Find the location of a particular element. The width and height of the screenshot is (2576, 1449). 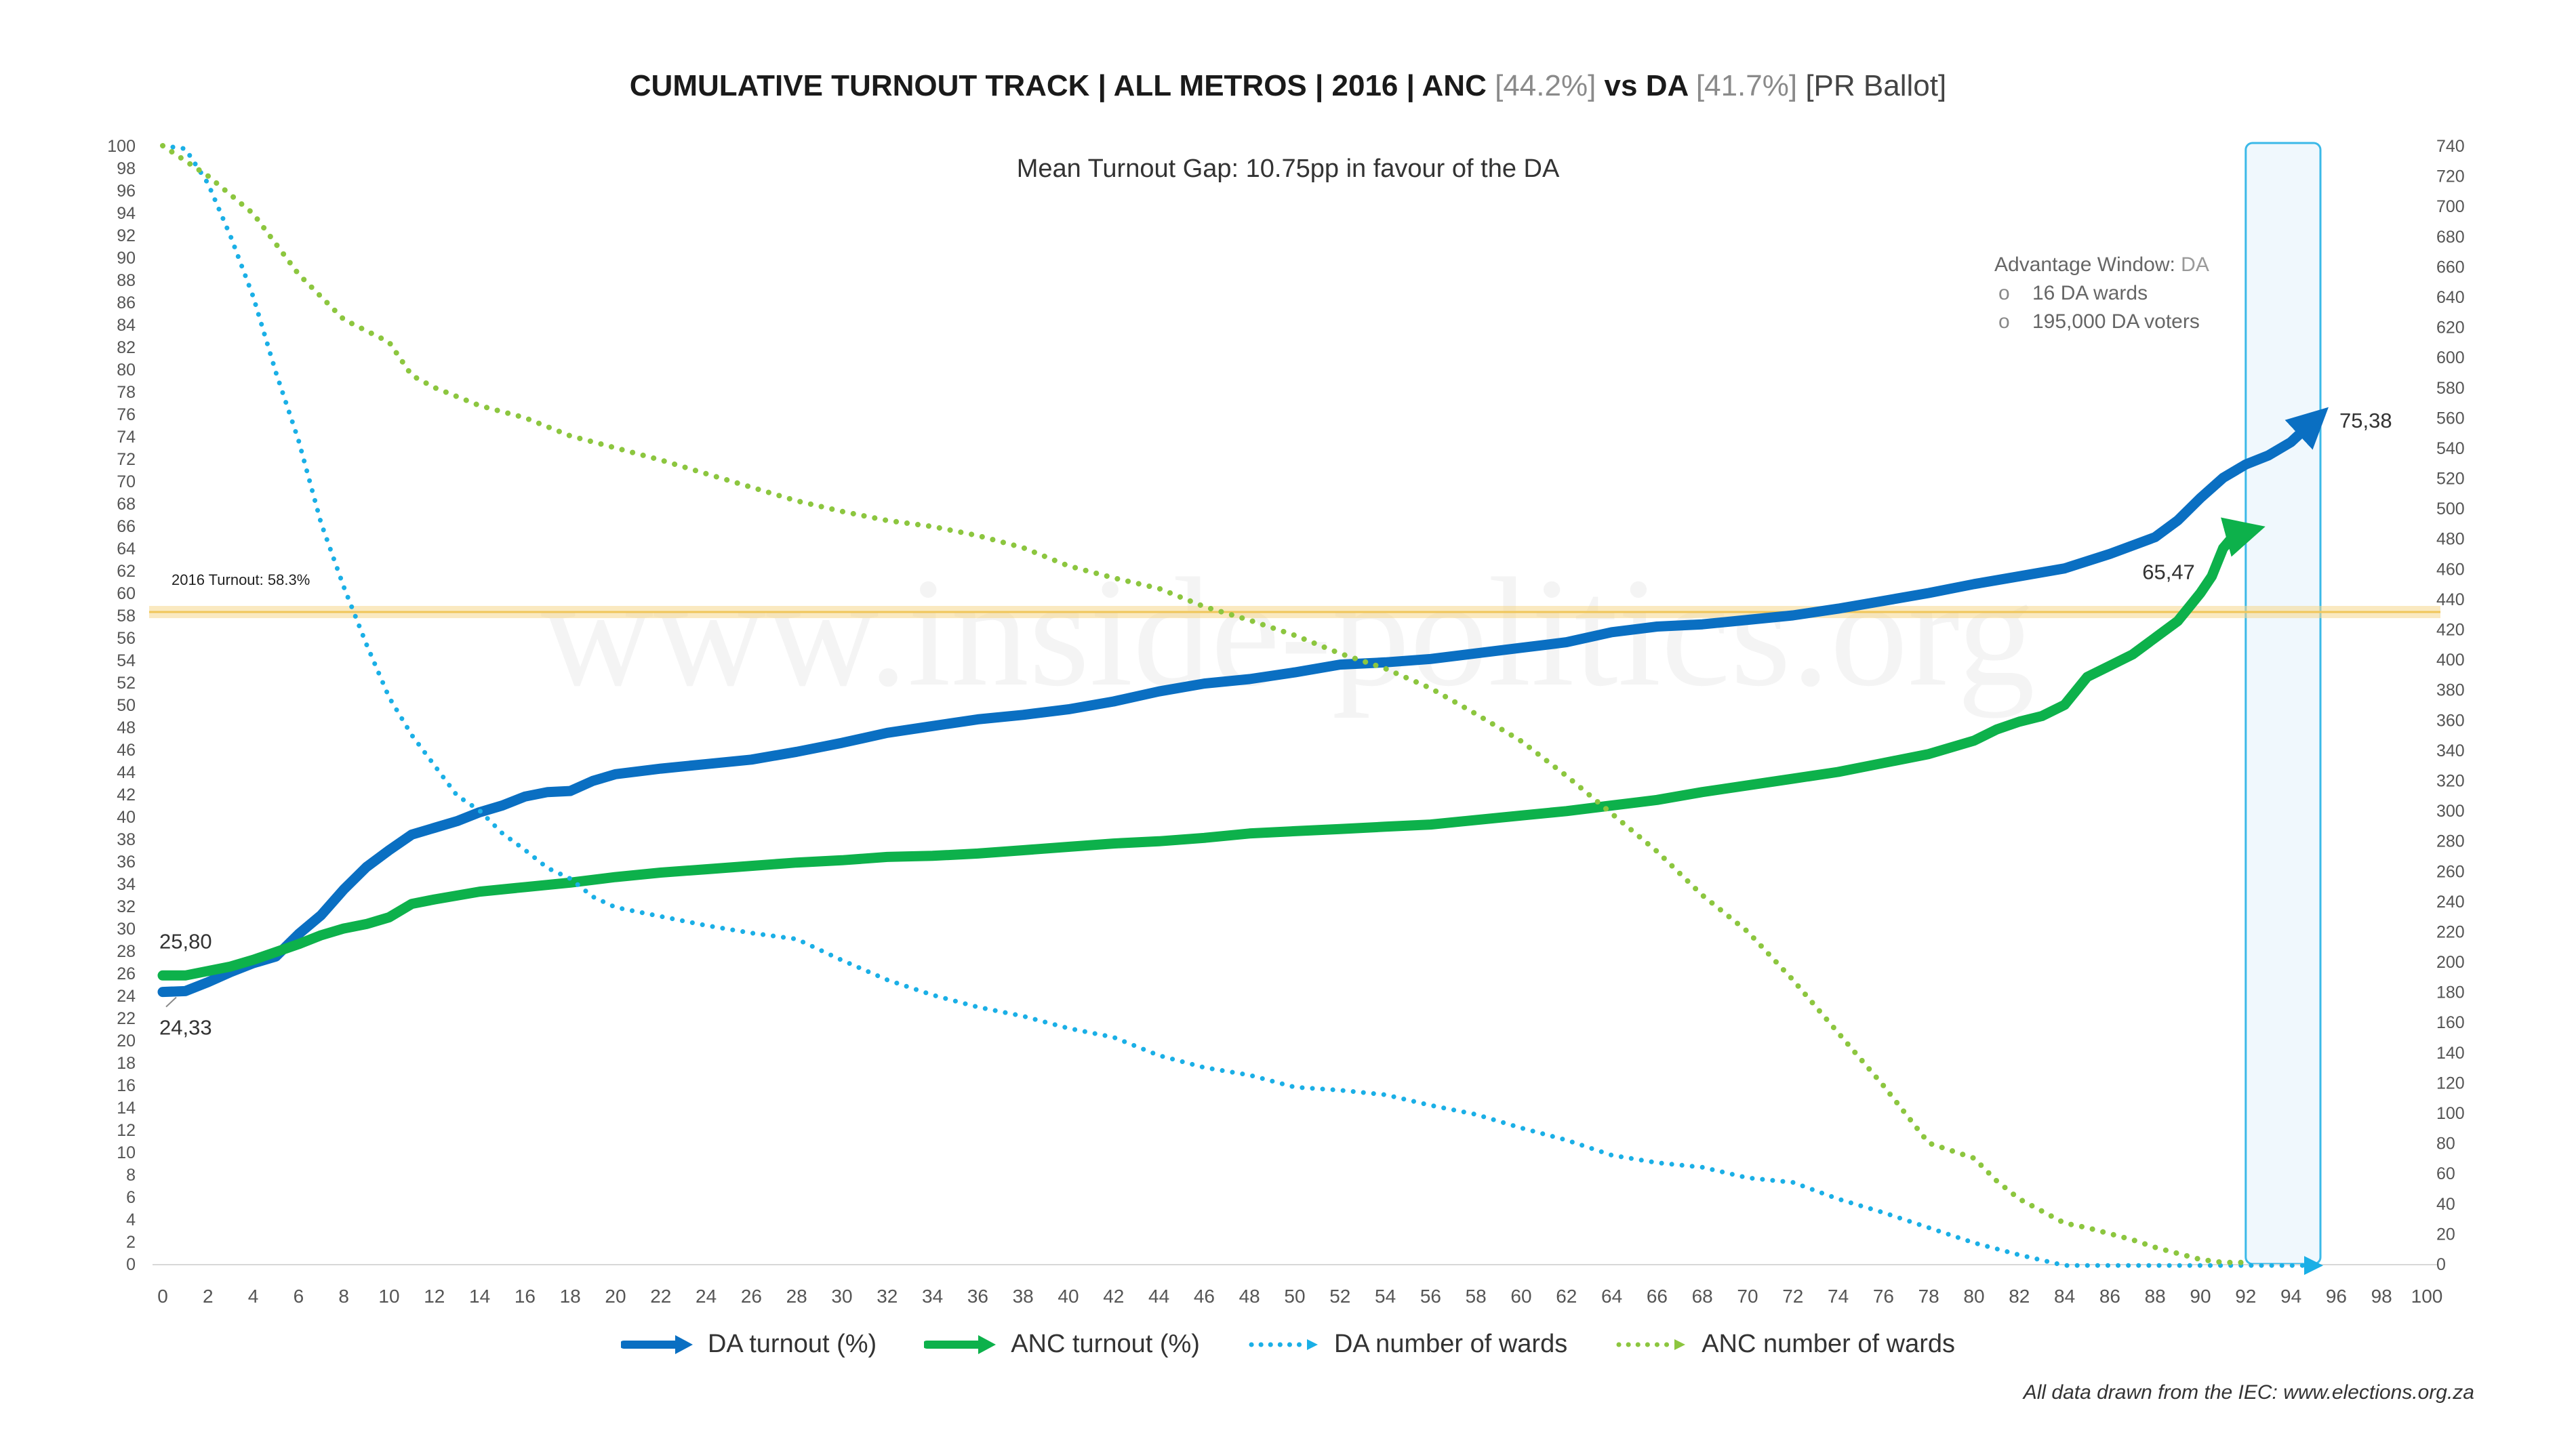

x-tick-label: 90 is located at coordinates (2200, 1296).